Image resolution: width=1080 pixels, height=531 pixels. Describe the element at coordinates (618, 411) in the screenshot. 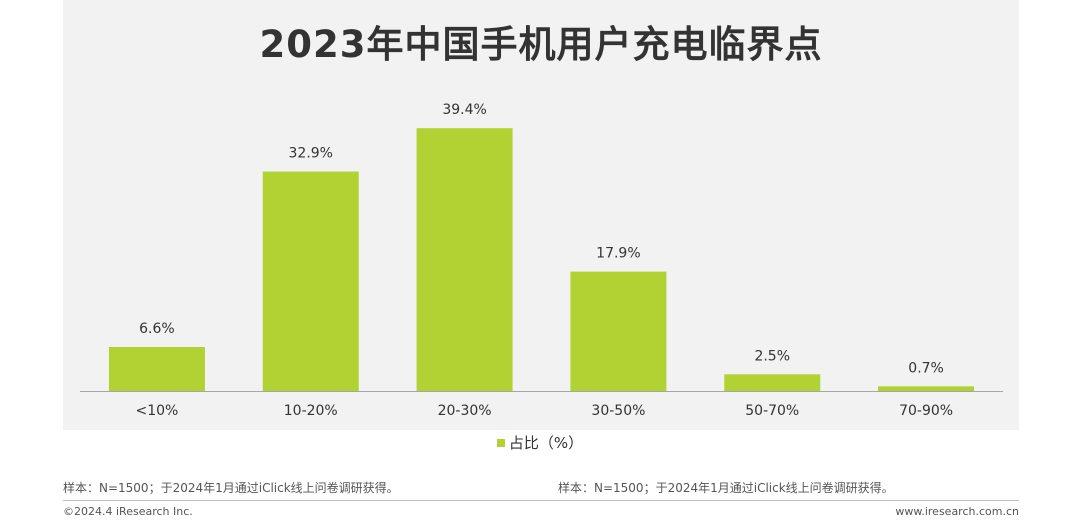

I see `x-tick-label-3: 30-50%` at that location.